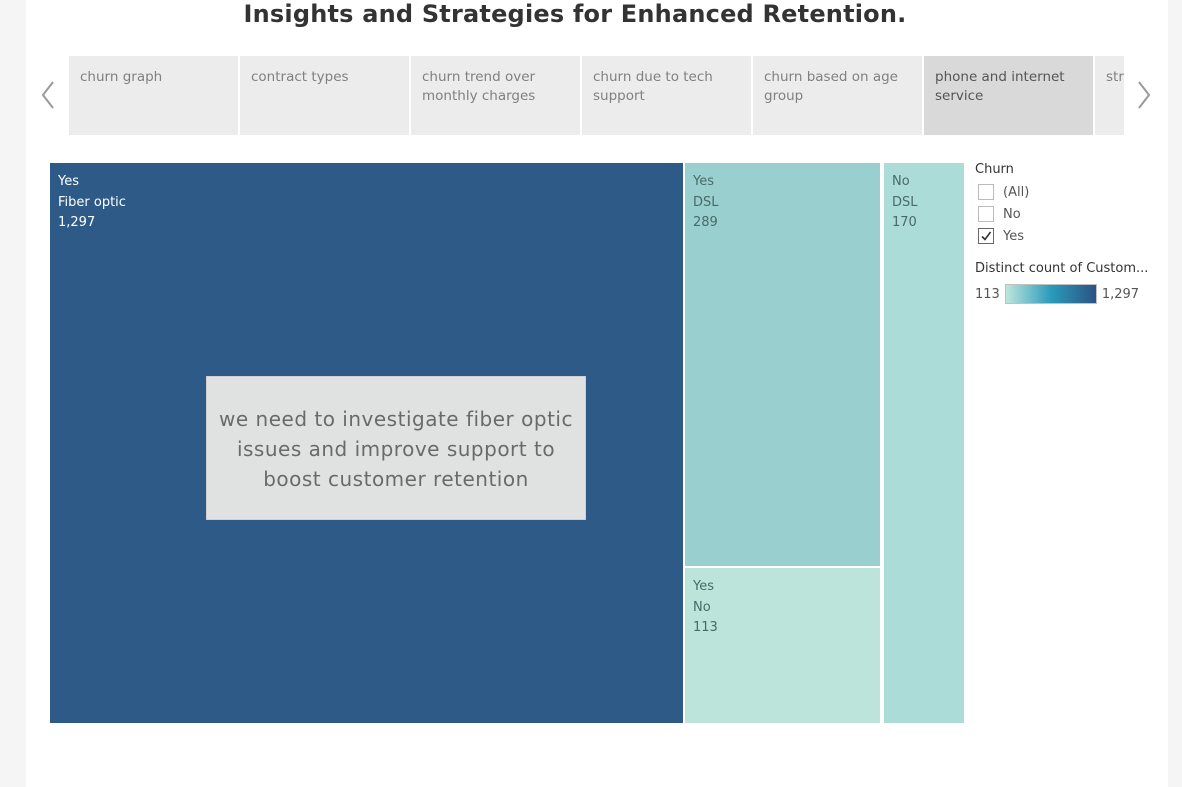 This screenshot has height=787, width=1182. I want to click on color-legend-min: 113, so click(987, 294).